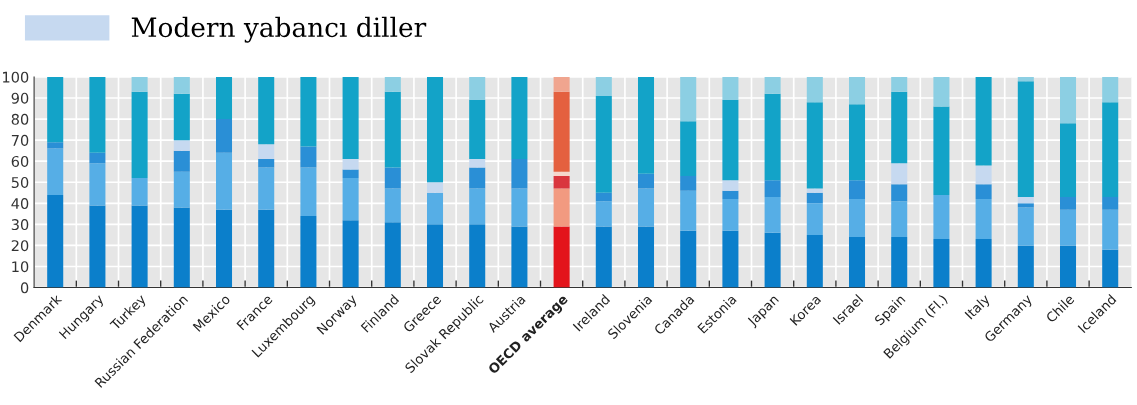 The width and height of the screenshot is (1137, 405). I want to click on y-tick-label: 0, so click(24, 288).